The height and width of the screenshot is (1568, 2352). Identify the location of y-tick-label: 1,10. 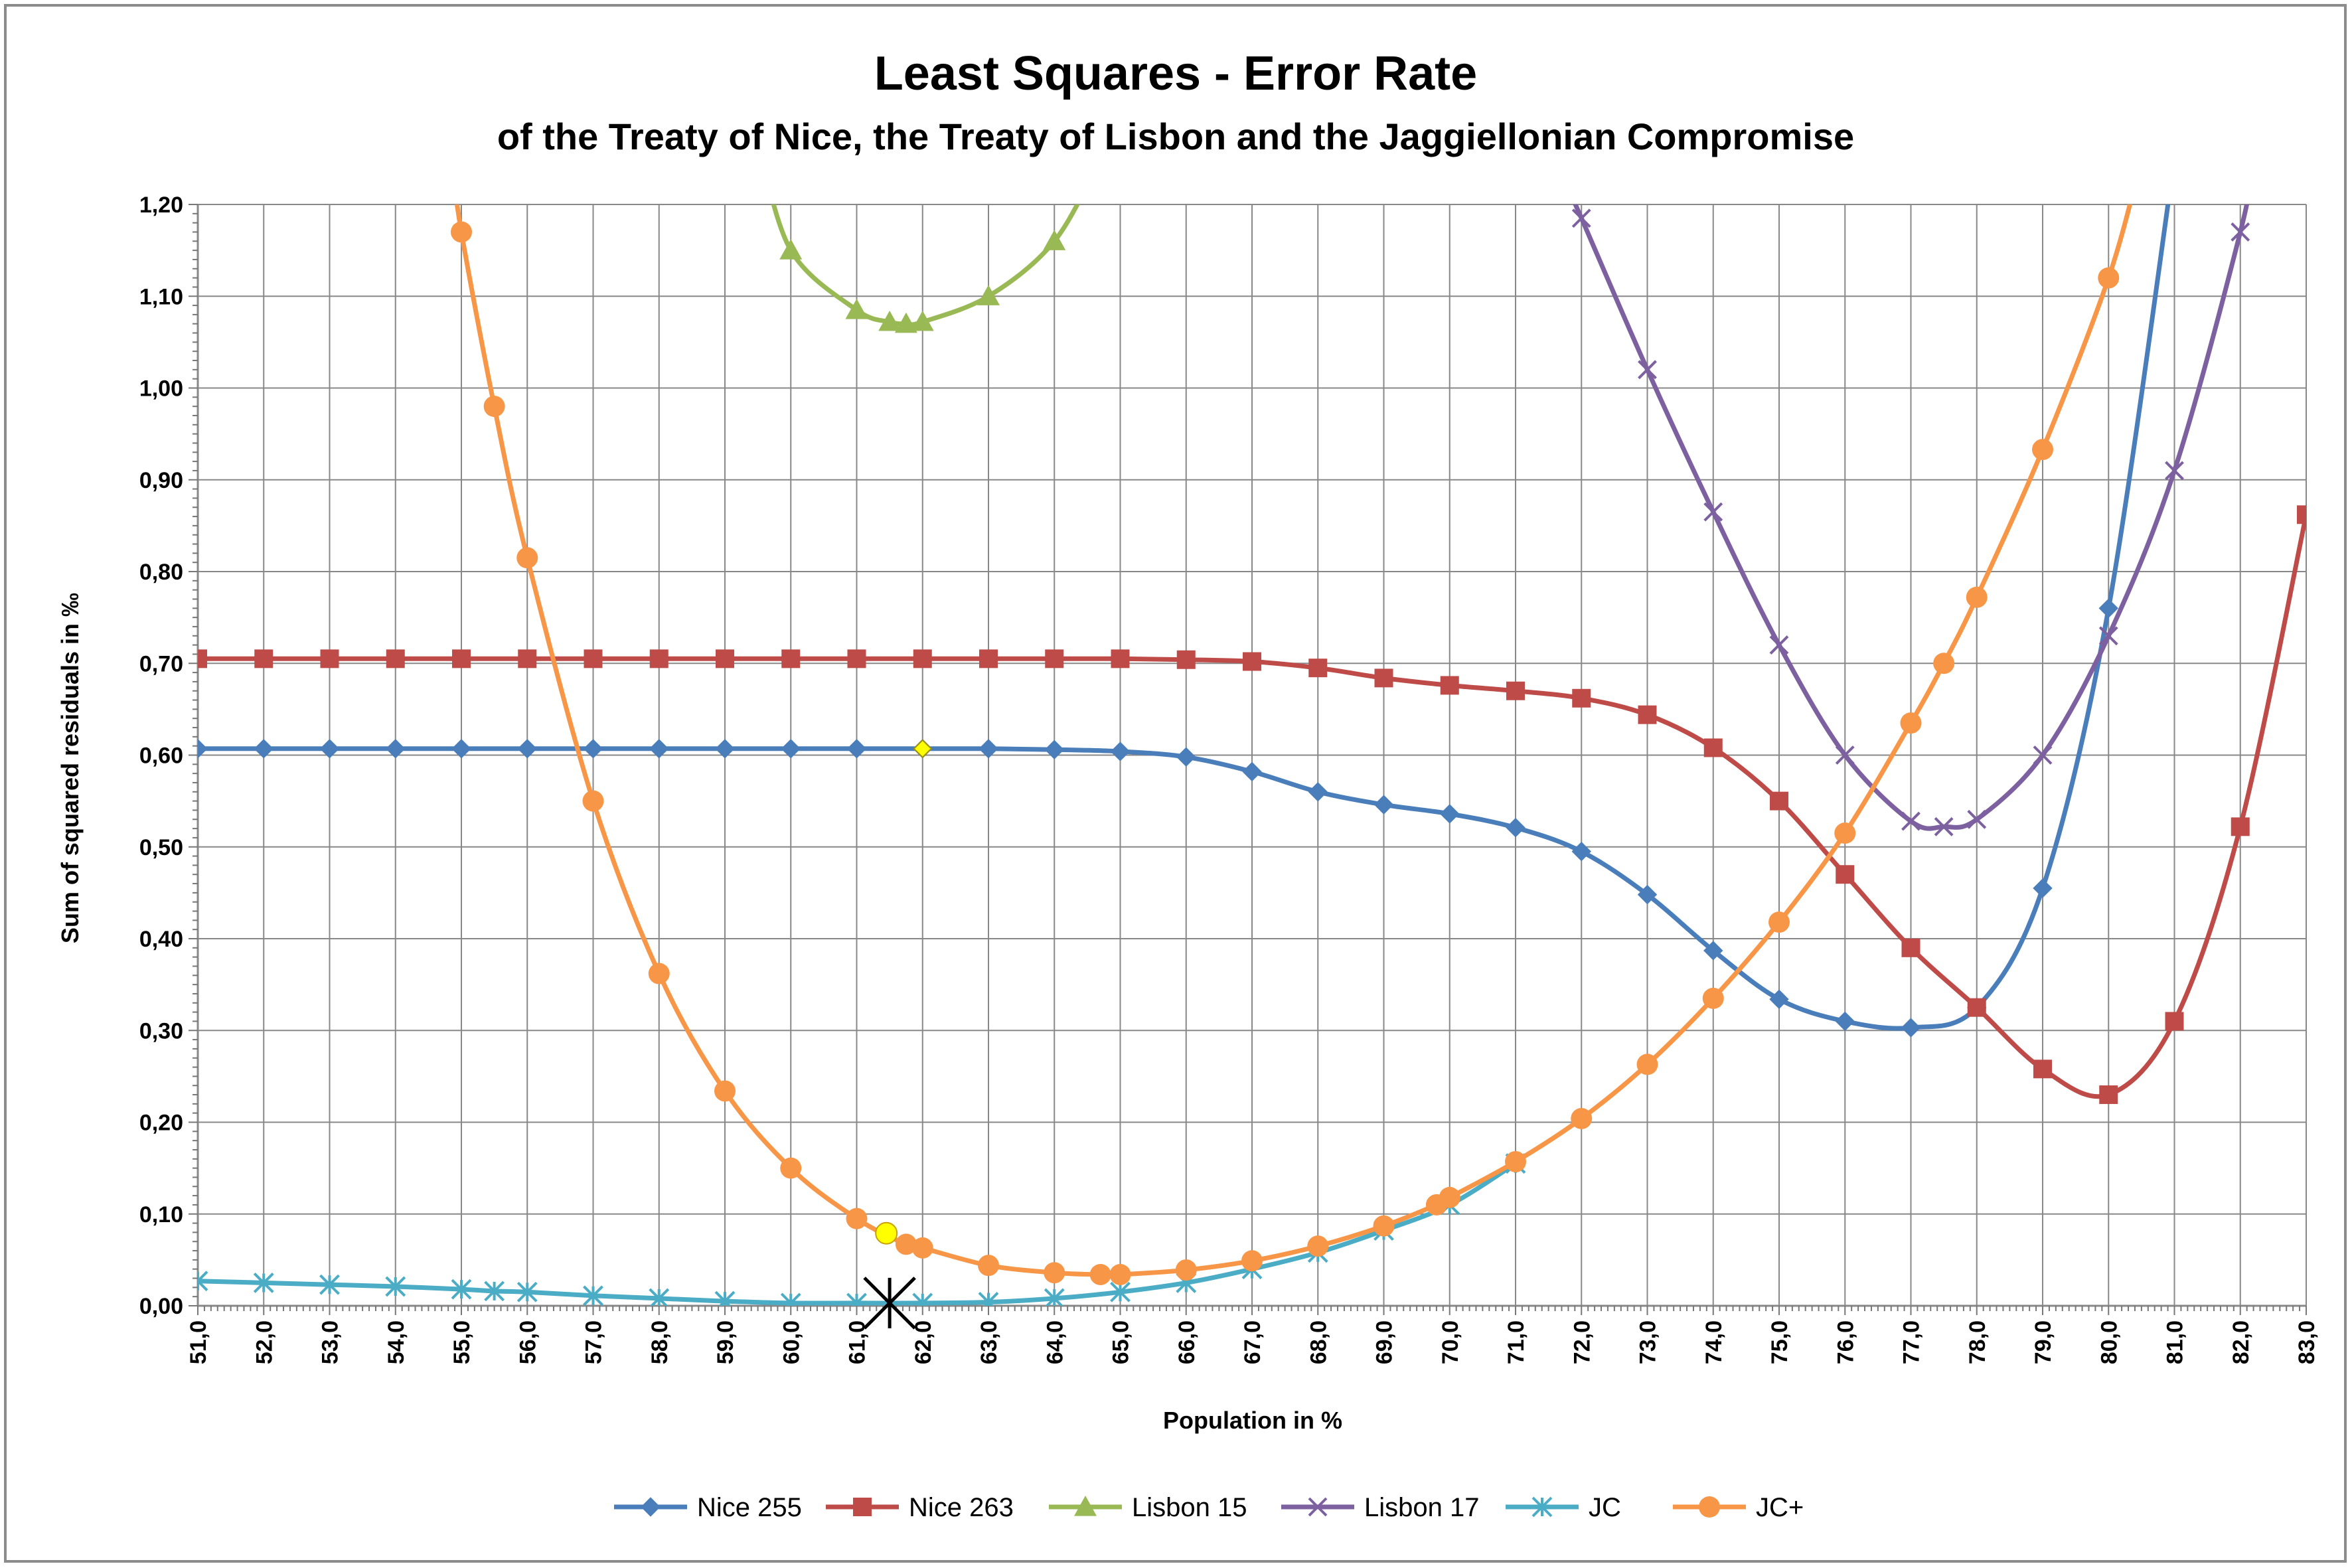
(161, 296).